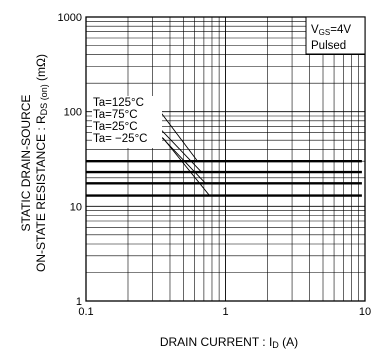 The height and width of the screenshot is (354, 388). What do you see at coordinates (118, 103) in the screenshot?
I see `legend-label-125: Ta=125°C` at bounding box center [118, 103].